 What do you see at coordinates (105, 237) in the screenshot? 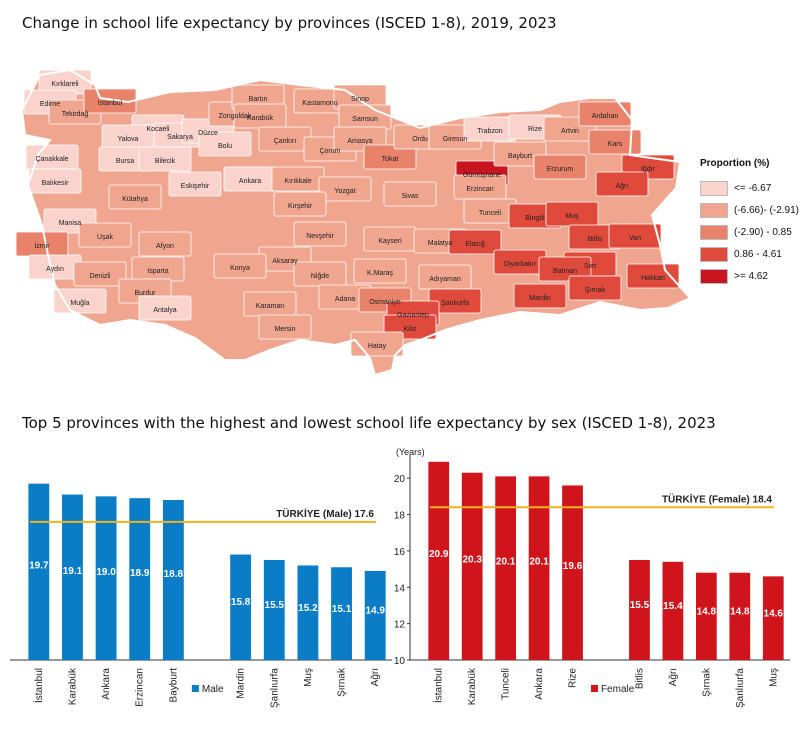
I see `province-label: Uşak` at bounding box center [105, 237].